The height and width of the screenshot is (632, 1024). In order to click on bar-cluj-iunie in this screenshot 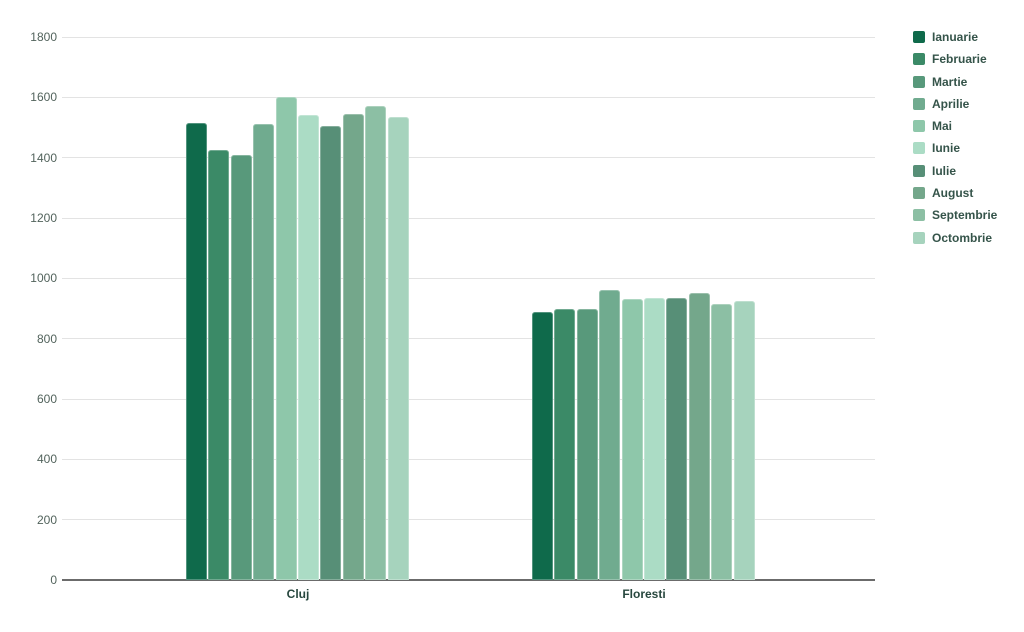, I will do `click(308, 347)`.